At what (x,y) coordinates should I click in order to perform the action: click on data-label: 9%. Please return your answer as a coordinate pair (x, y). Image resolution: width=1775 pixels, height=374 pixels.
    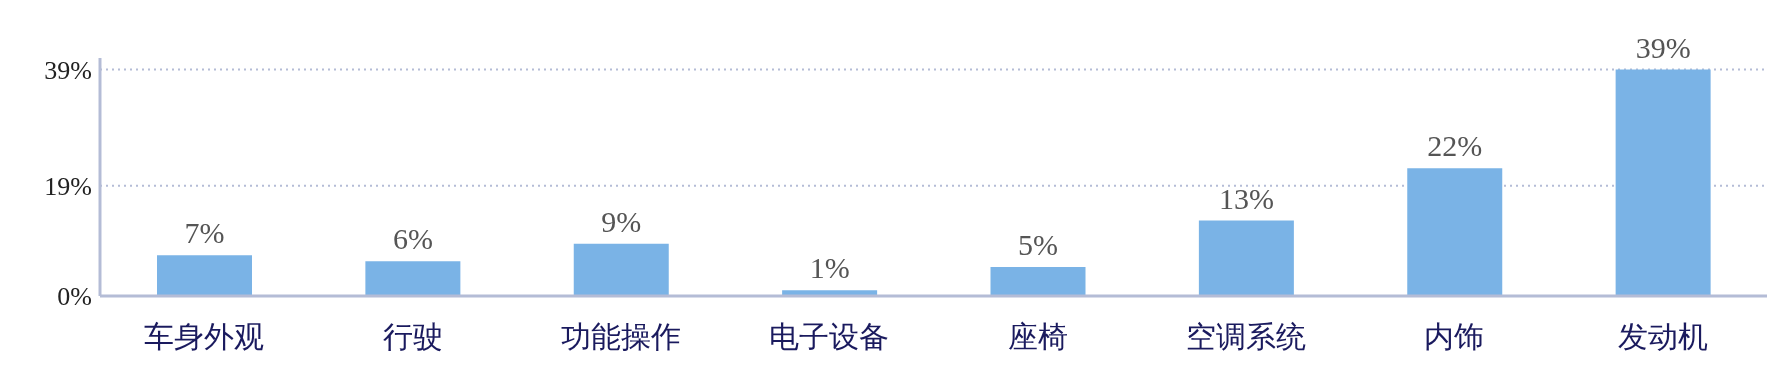
    Looking at the image, I should click on (621, 221).